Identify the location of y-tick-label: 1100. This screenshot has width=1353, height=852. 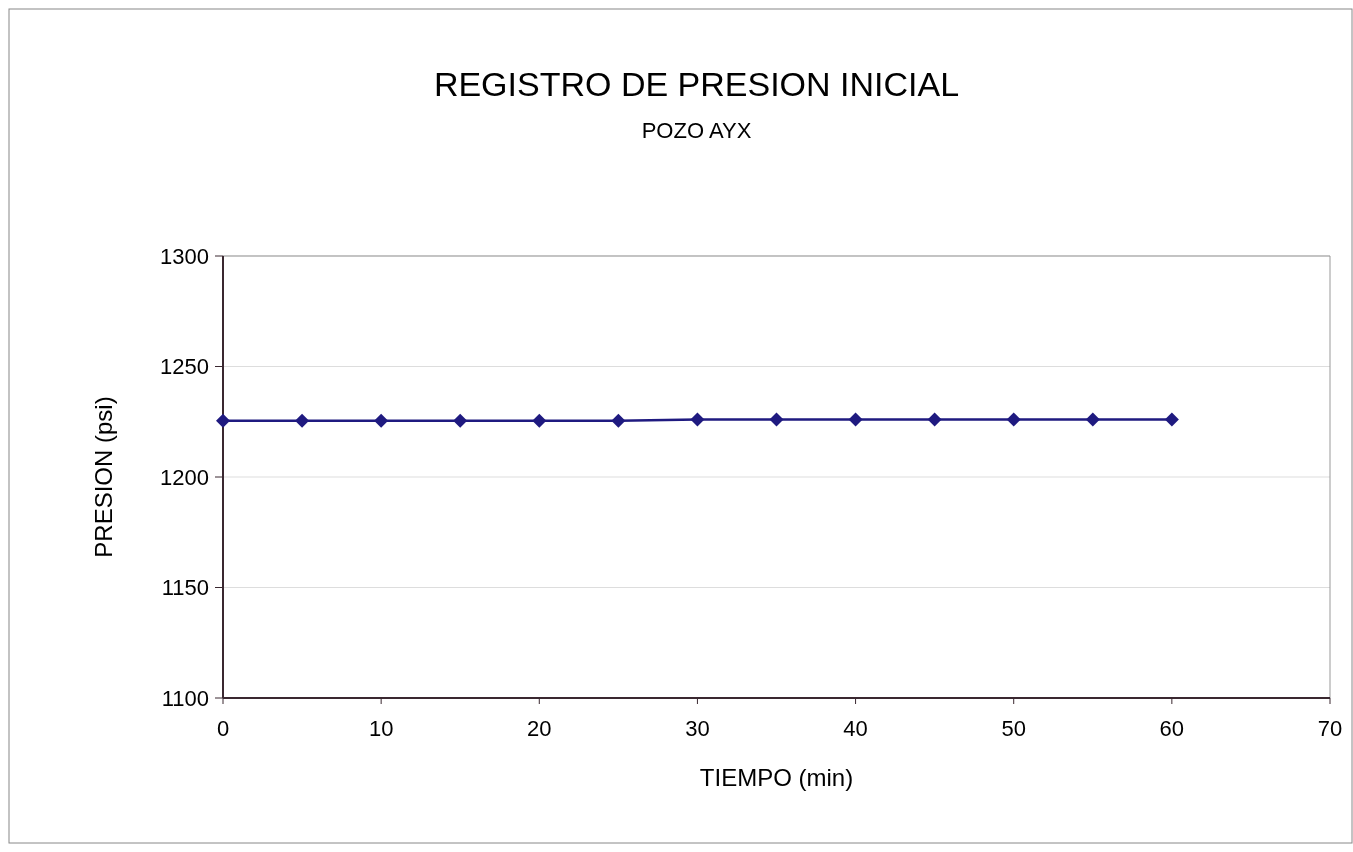
(185, 698).